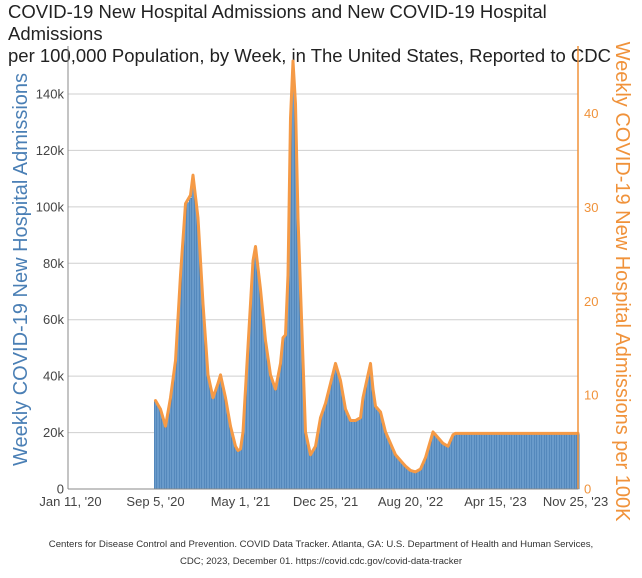 The image size is (642, 578). What do you see at coordinates (70, 501) in the screenshot?
I see `x-tick-label: Jan 11, '20` at bounding box center [70, 501].